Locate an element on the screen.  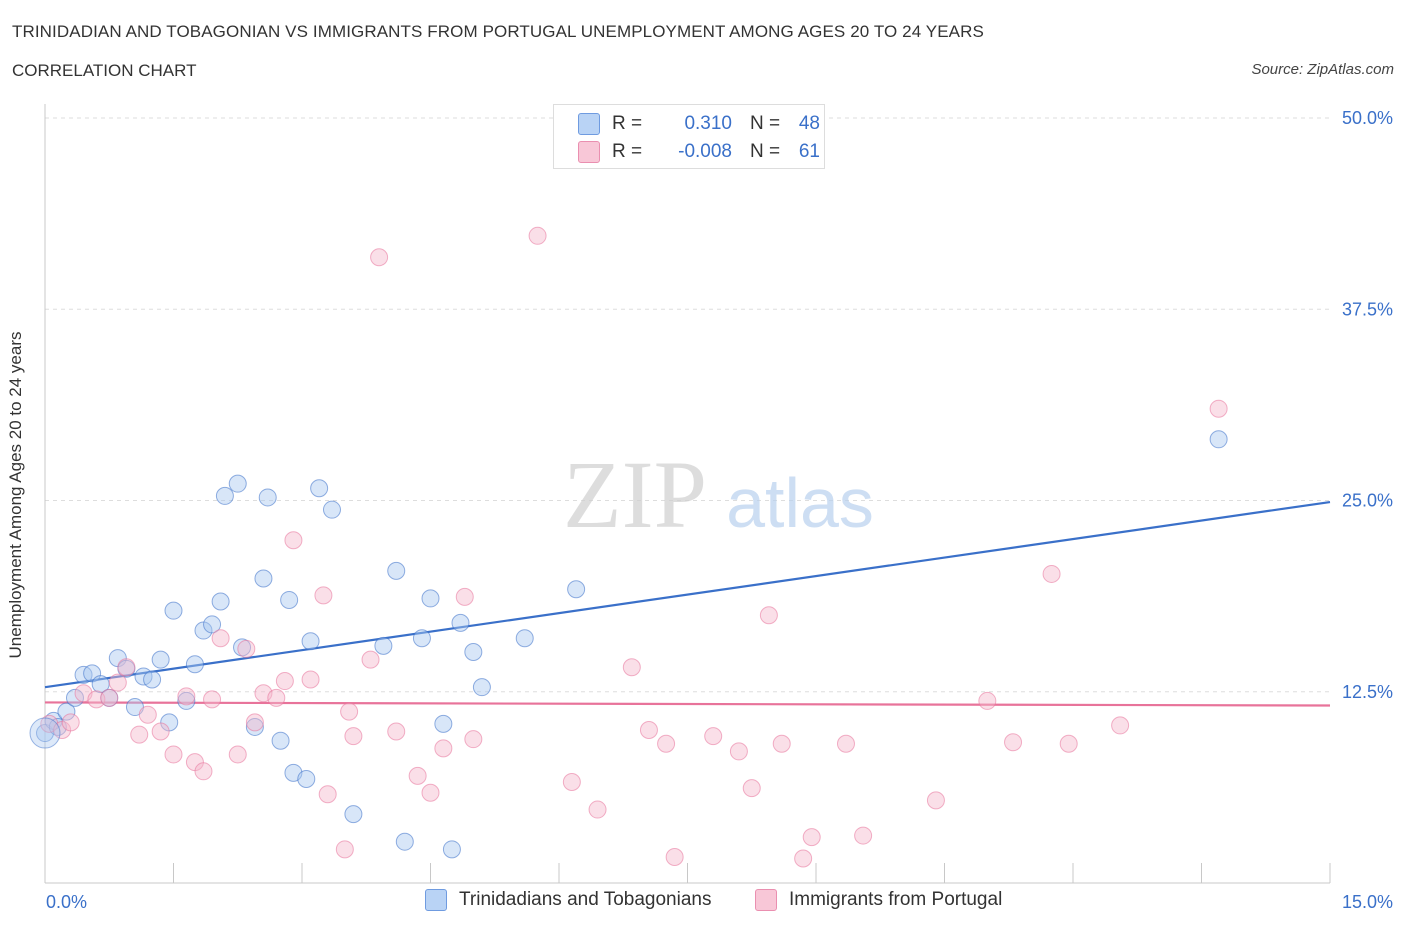
y-tick-label: 12.5% is located at coordinates (1367, 692).